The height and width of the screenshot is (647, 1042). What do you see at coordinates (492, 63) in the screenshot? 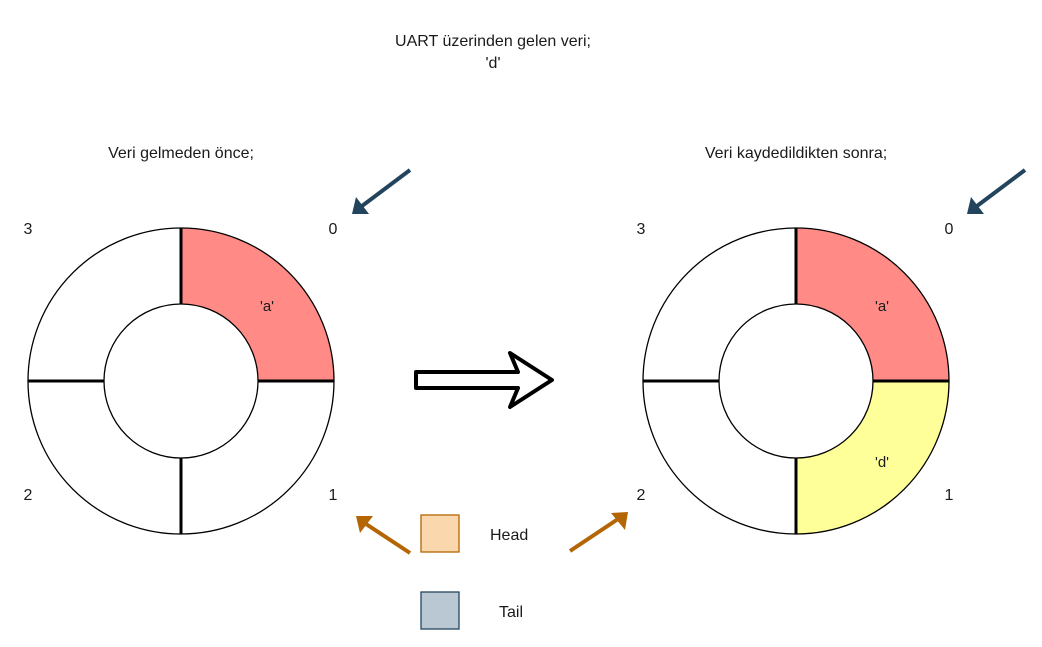
I see `title-line-2: 'd'` at bounding box center [492, 63].